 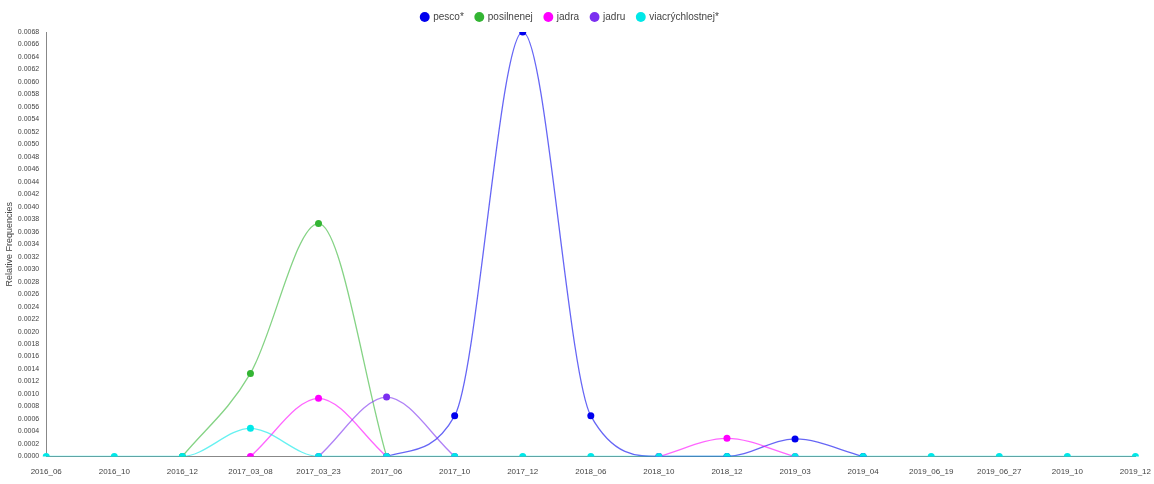 What do you see at coordinates (931, 472) in the screenshot?
I see `x-tick-label: 2019_06_19` at bounding box center [931, 472].